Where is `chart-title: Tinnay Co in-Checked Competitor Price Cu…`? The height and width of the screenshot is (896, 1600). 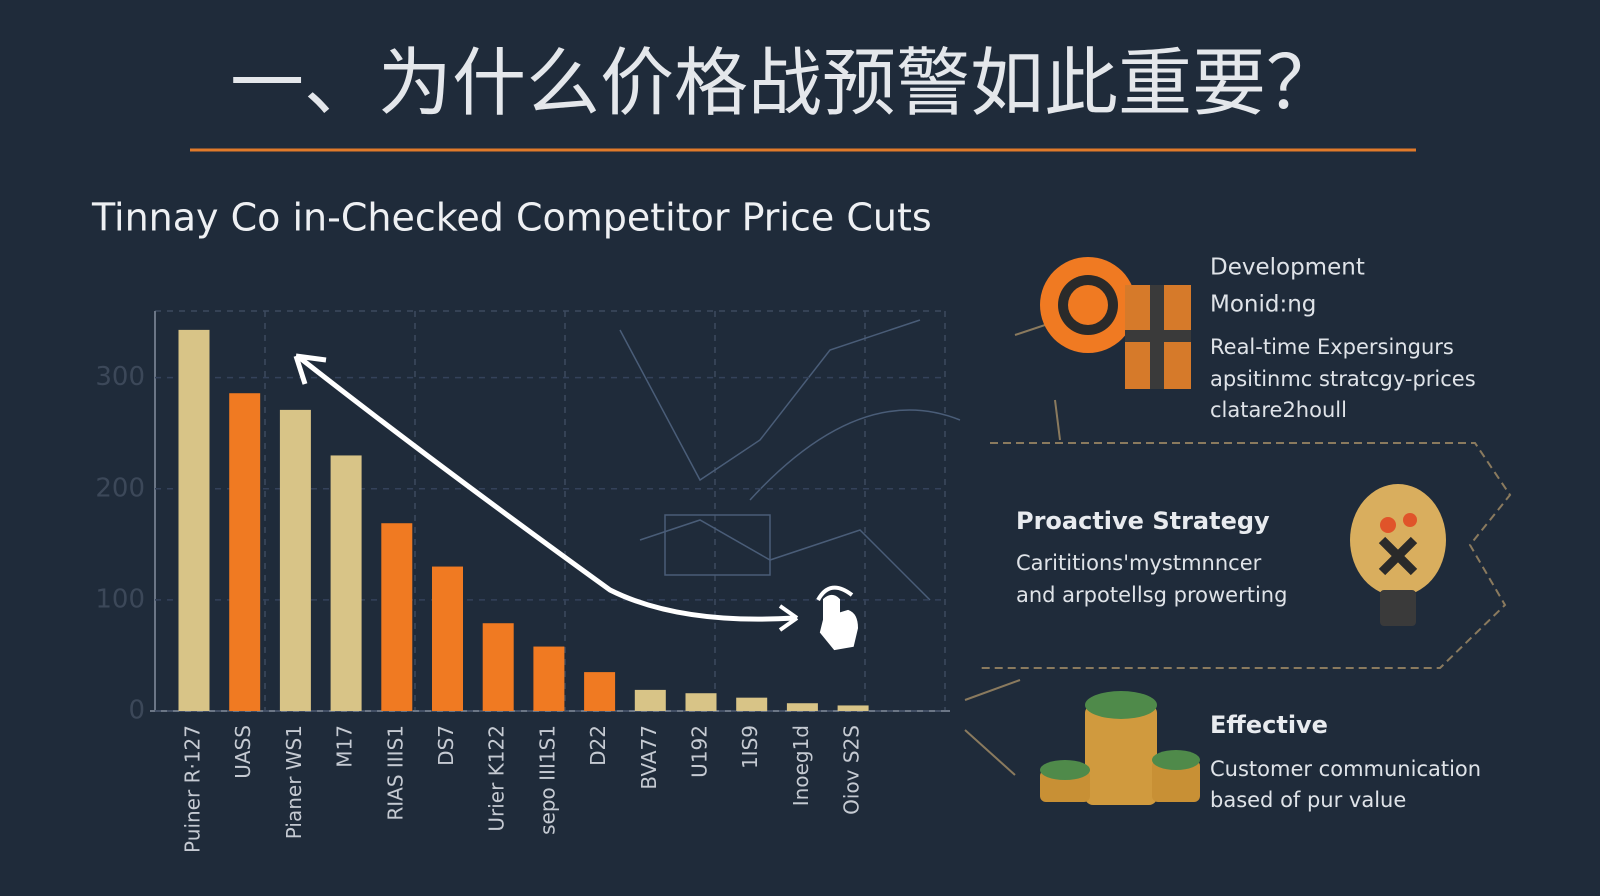 chart-title: Tinnay Co in-Checked Competitor Price Cu… is located at coordinates (511, 218).